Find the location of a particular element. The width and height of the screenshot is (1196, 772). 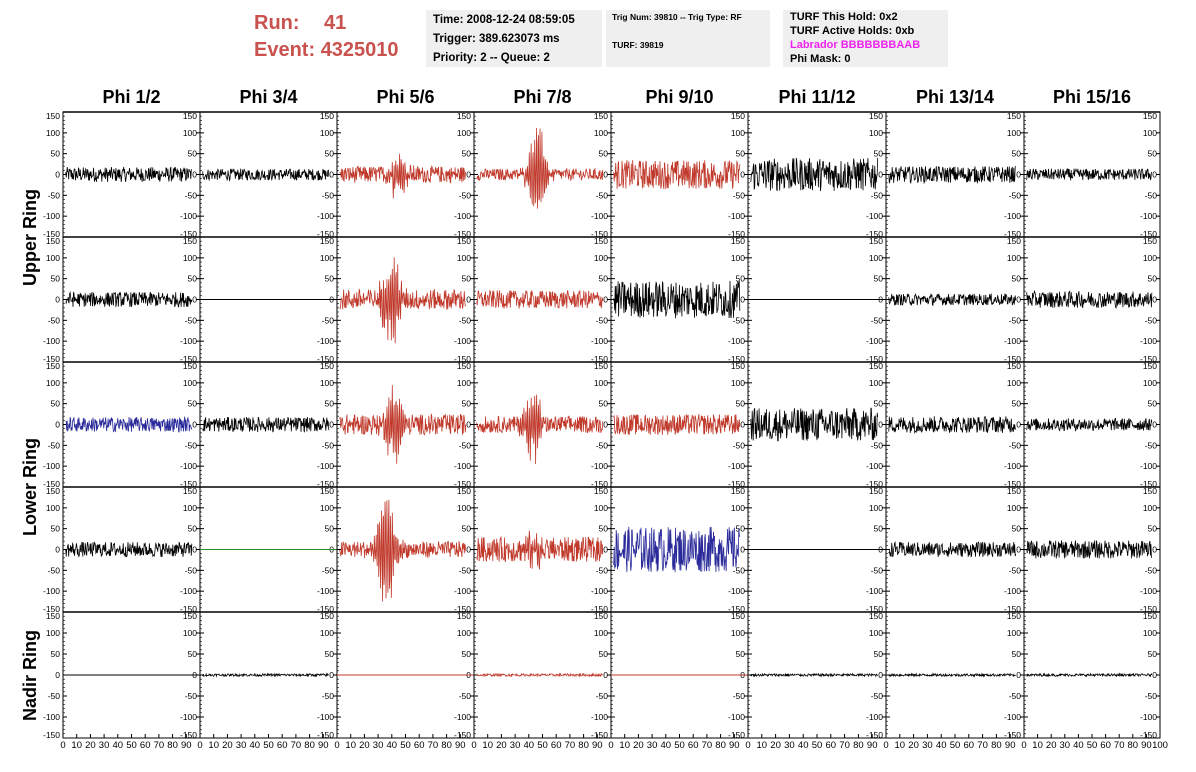

x-tick-label: 20 is located at coordinates (364, 745).